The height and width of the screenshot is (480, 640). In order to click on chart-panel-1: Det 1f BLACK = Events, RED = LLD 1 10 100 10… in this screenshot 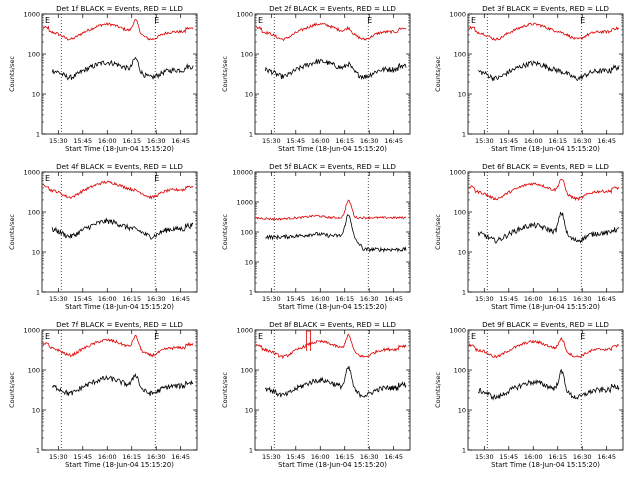, I will do `click(103, 78)`.